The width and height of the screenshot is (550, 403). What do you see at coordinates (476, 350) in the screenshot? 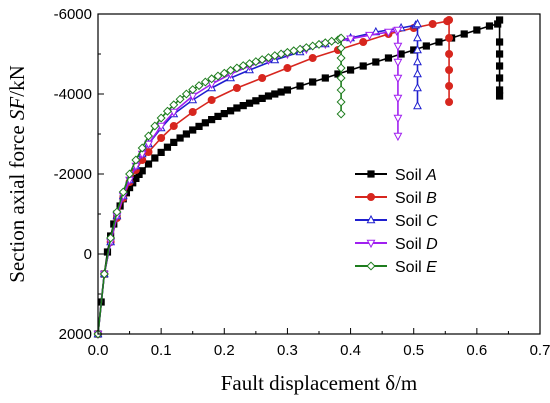
I see `x-tick-label: 0.6` at bounding box center [476, 350].